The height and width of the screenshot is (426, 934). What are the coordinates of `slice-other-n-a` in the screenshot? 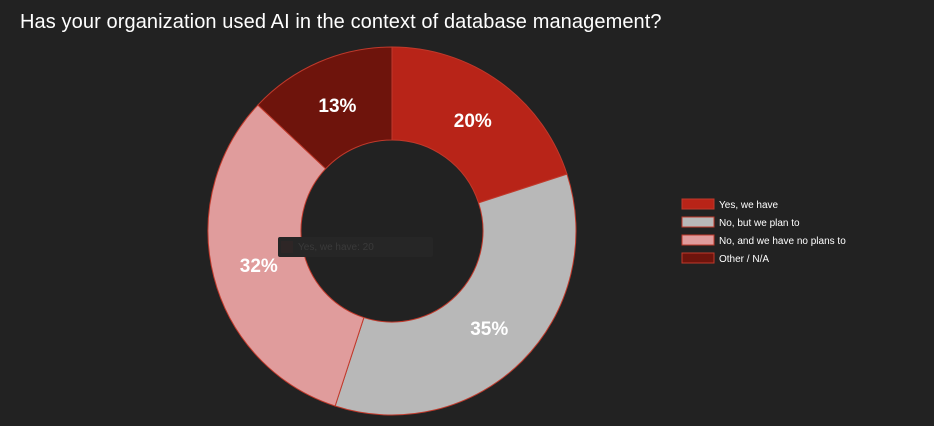 It's located at (325, 108).